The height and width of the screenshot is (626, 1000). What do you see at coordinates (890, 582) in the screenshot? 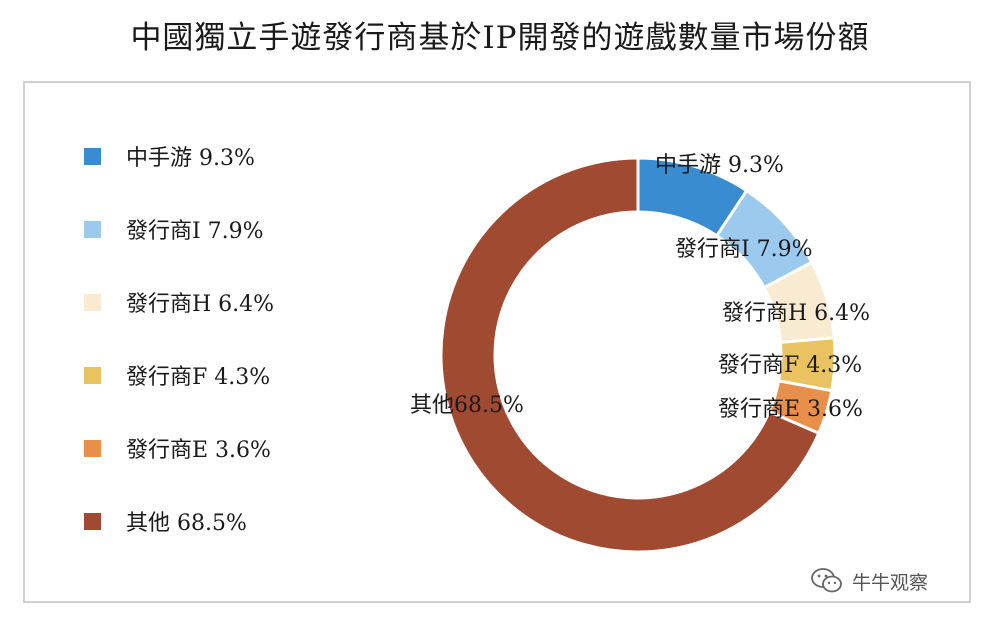
I see `watermark-text: 牛牛观察` at bounding box center [890, 582].